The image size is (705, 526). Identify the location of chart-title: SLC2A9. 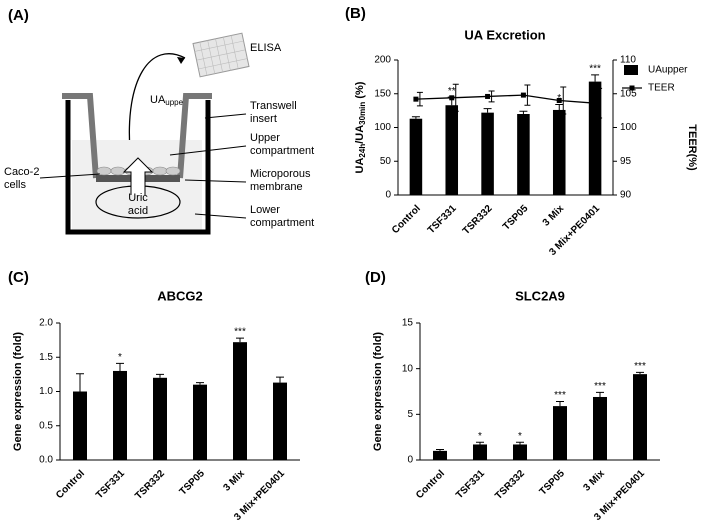
(540, 295).